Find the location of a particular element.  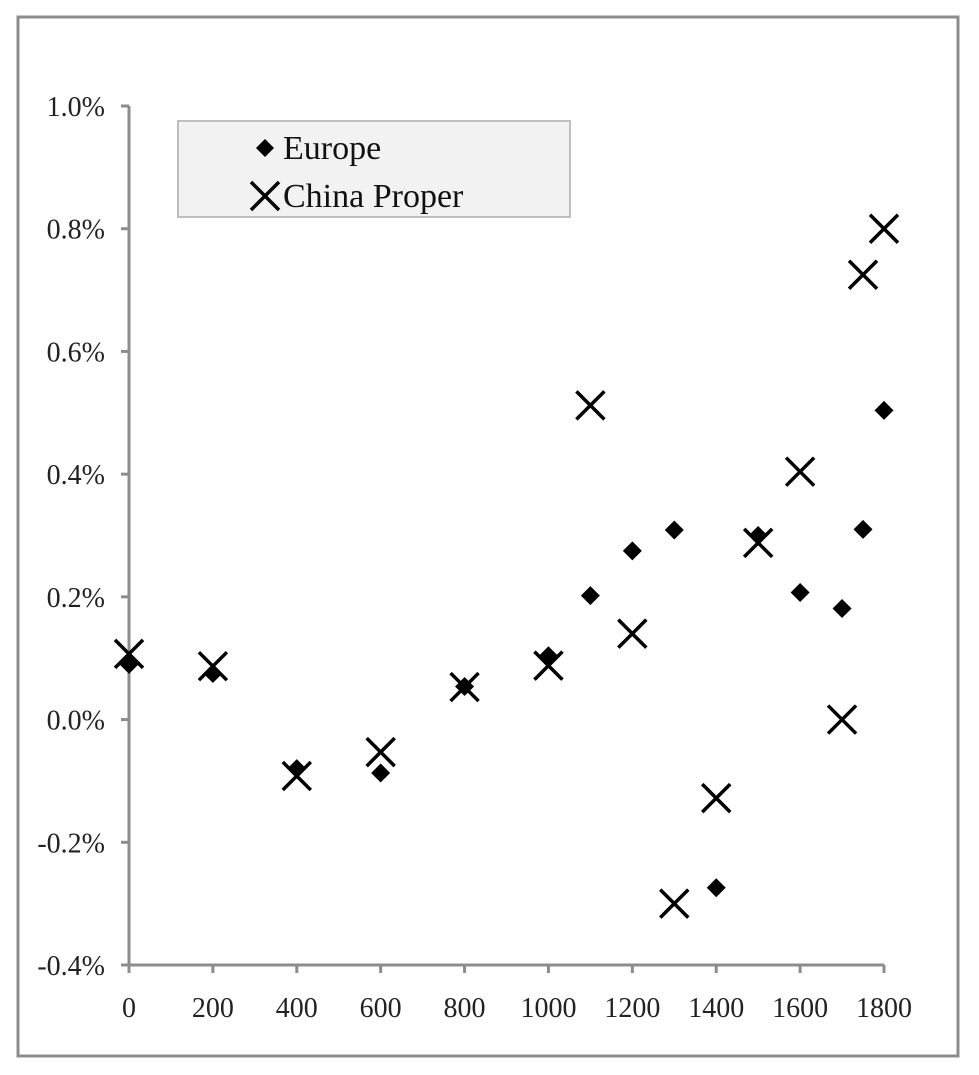

y-tick-label: -0.2% is located at coordinates (71, 843).